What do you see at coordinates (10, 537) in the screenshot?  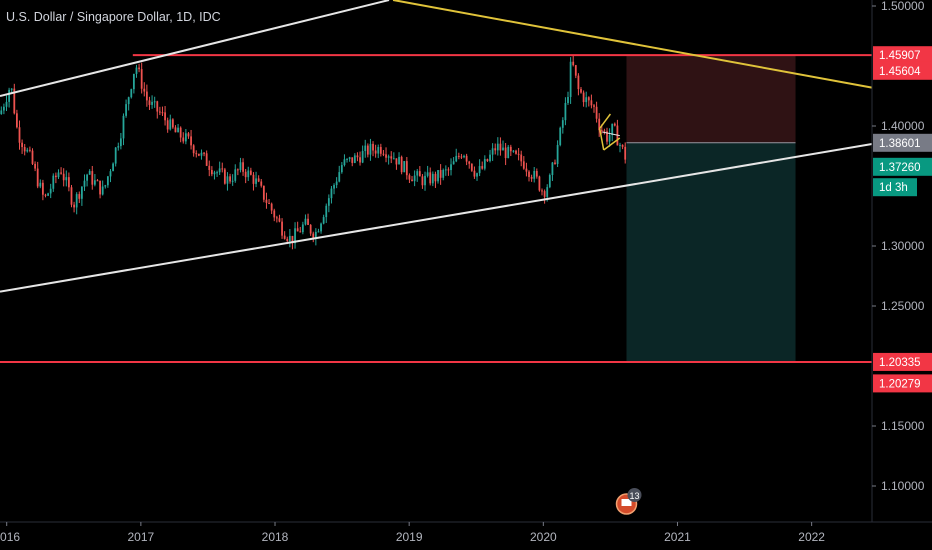 I see `time-tick-label: 2016` at bounding box center [10, 537].